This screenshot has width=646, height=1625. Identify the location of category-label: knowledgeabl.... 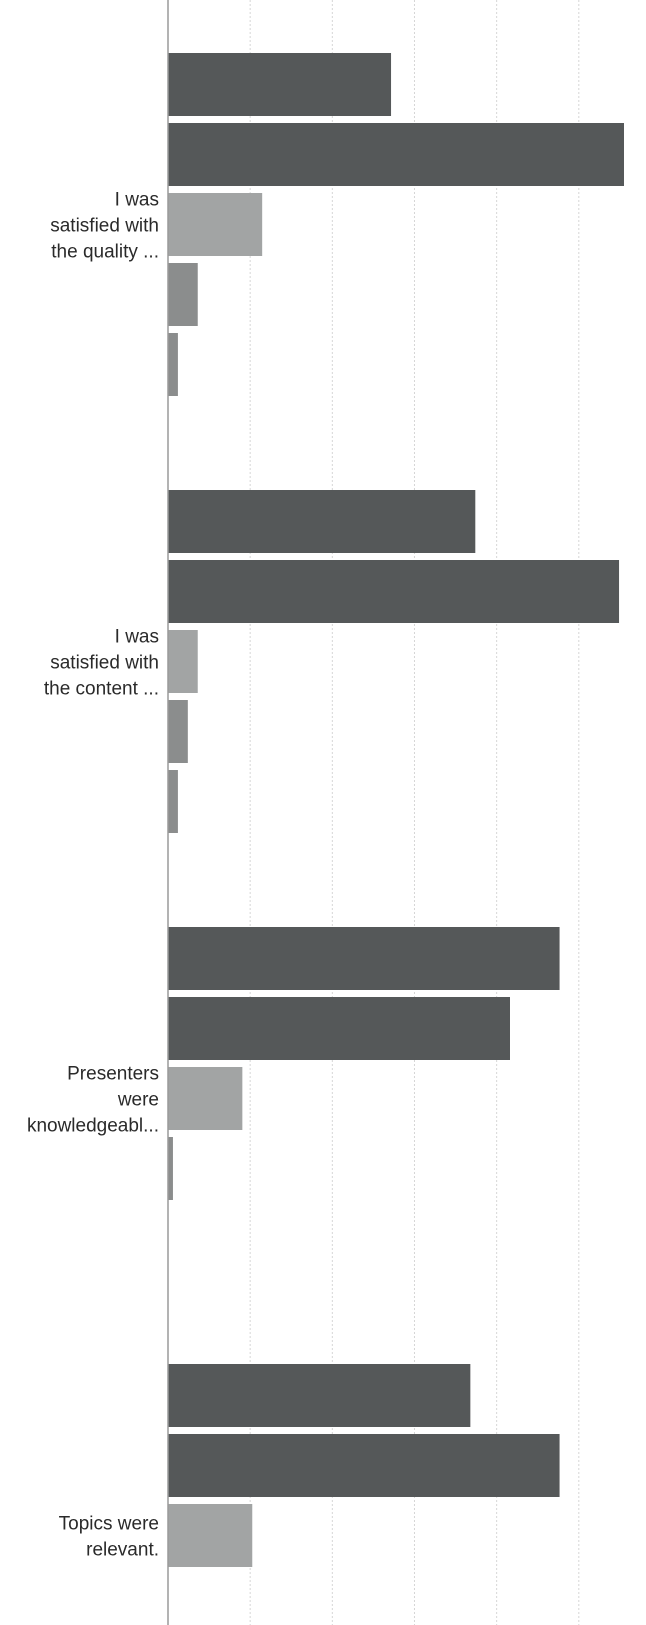
(93, 1126).